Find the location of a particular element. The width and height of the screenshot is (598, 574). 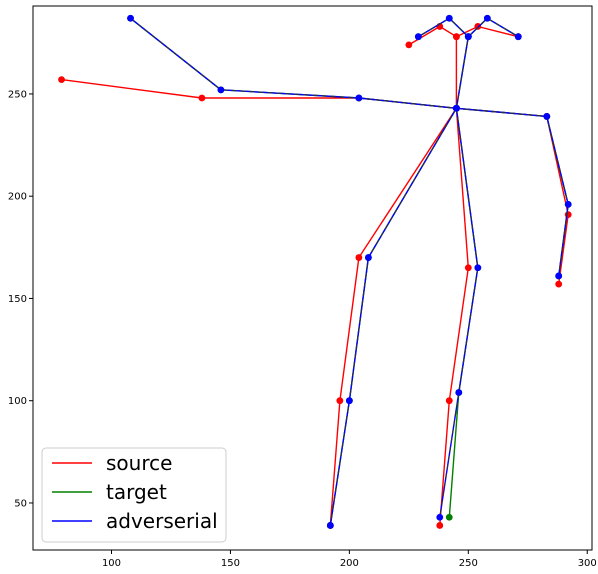

x-axis: 100 150 200 250 300 is located at coordinates (349, 559).